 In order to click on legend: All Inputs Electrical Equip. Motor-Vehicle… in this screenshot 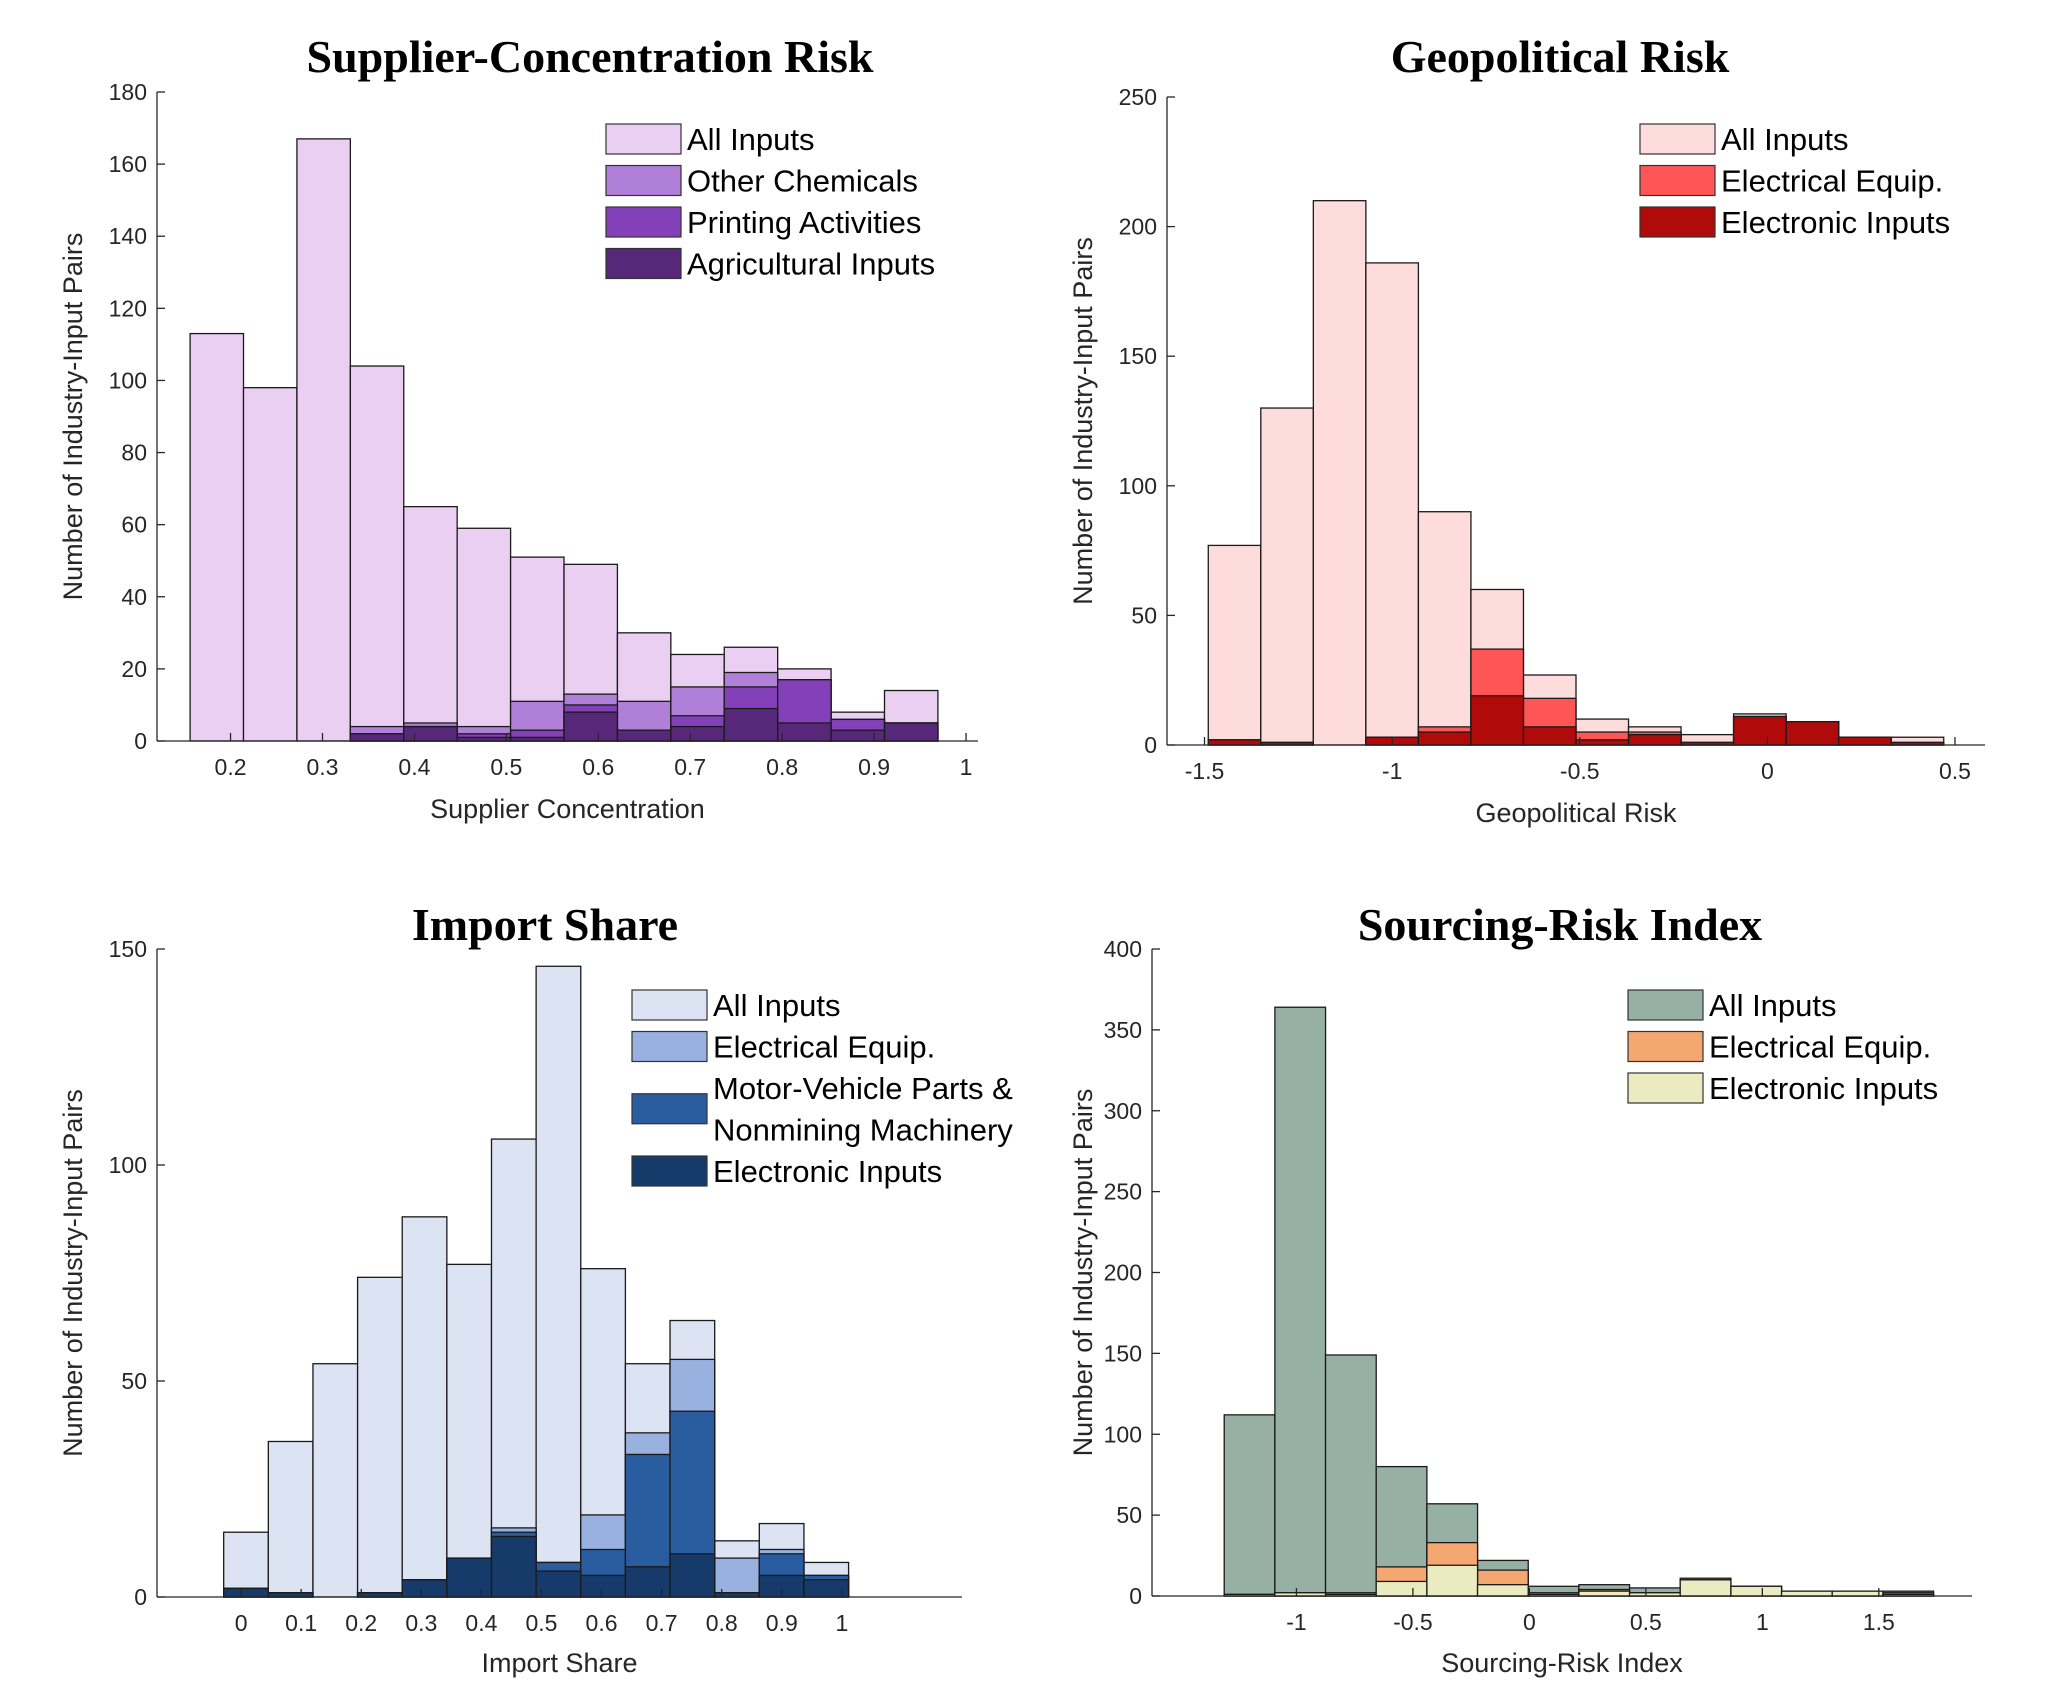, I will do `click(822, 1088)`.